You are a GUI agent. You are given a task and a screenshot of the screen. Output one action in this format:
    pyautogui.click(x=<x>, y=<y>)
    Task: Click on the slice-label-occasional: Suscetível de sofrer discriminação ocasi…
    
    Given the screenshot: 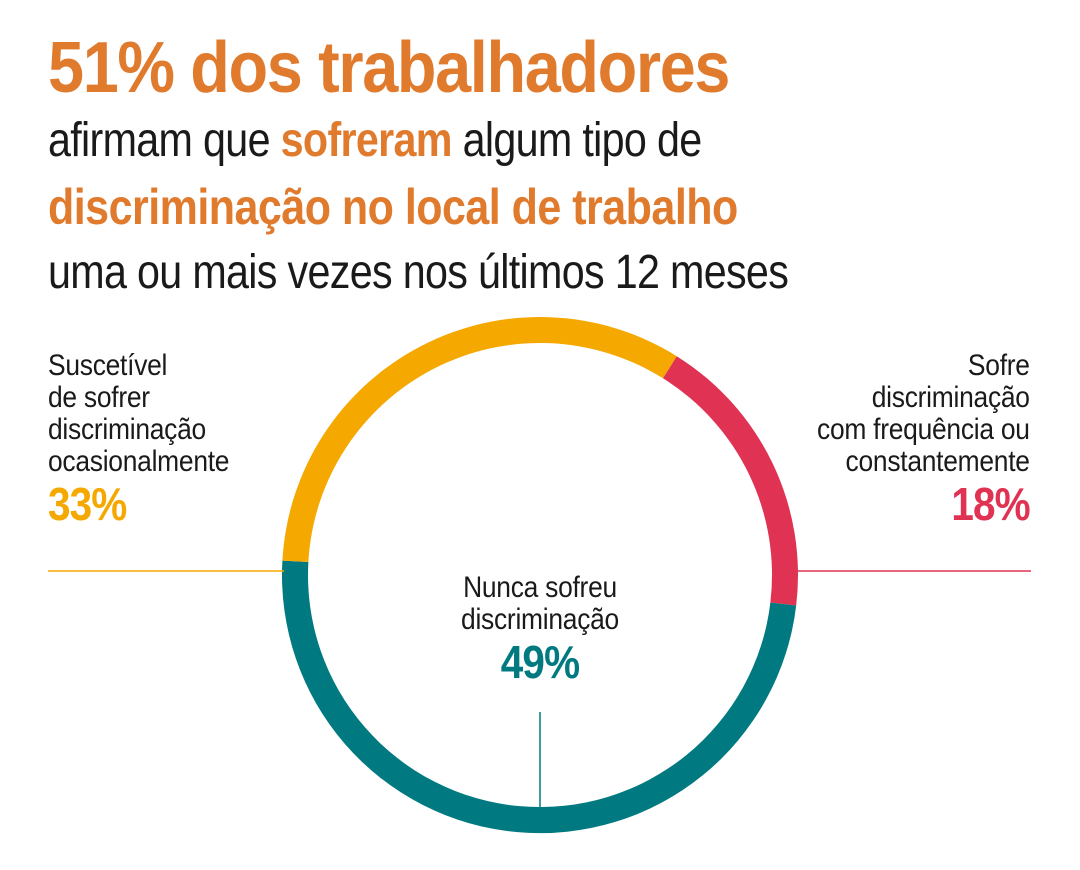 What is the action you would take?
    pyautogui.click(x=139, y=440)
    